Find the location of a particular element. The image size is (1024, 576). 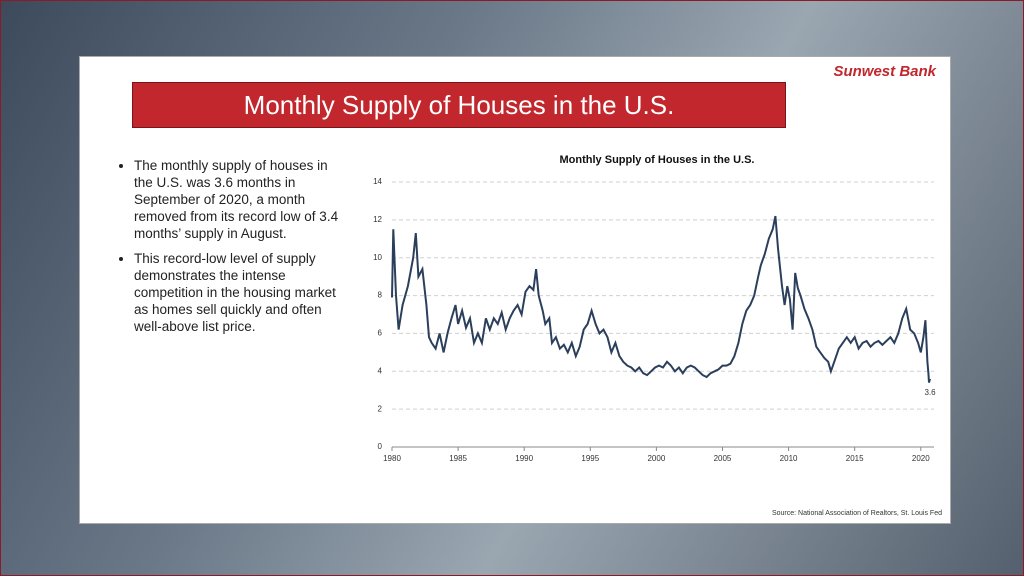

chart-title: Monthly Supply of Houses in the U.S. is located at coordinates (657, 160).